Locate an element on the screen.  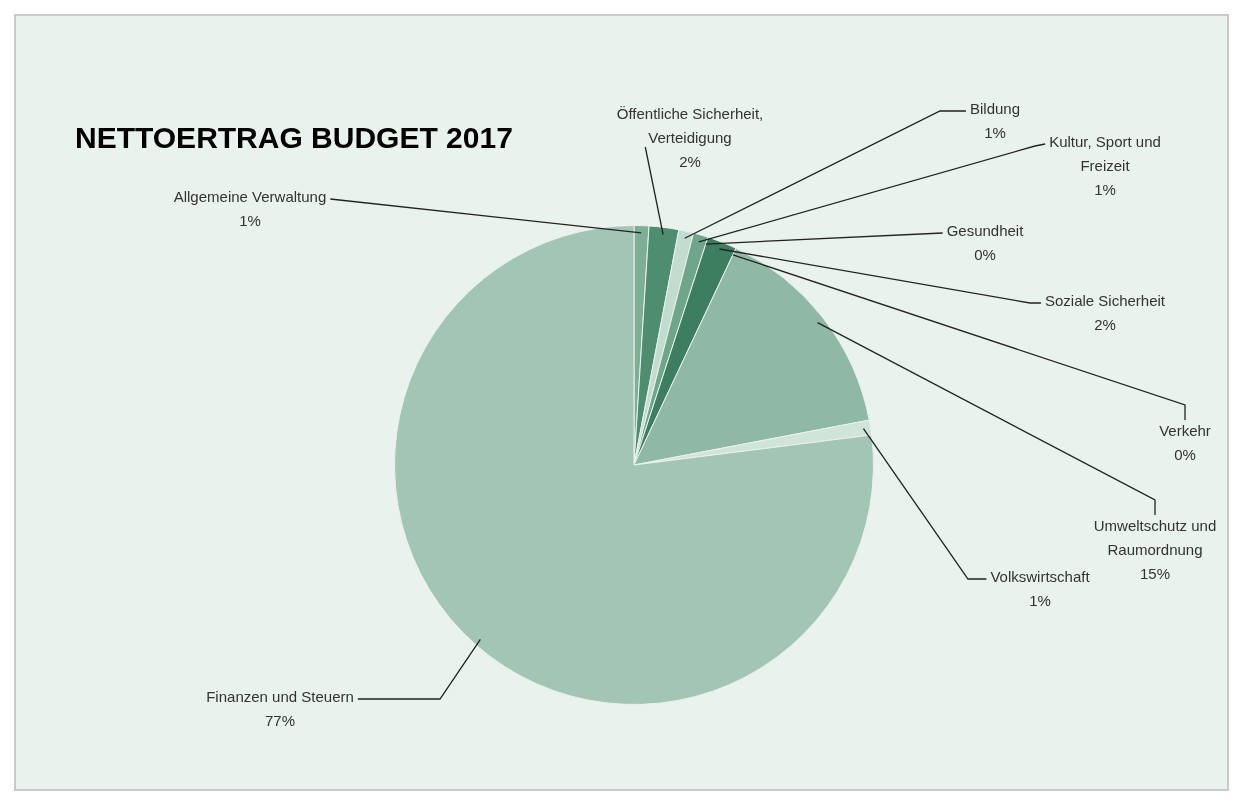
data-label: 77% is located at coordinates (280, 720).